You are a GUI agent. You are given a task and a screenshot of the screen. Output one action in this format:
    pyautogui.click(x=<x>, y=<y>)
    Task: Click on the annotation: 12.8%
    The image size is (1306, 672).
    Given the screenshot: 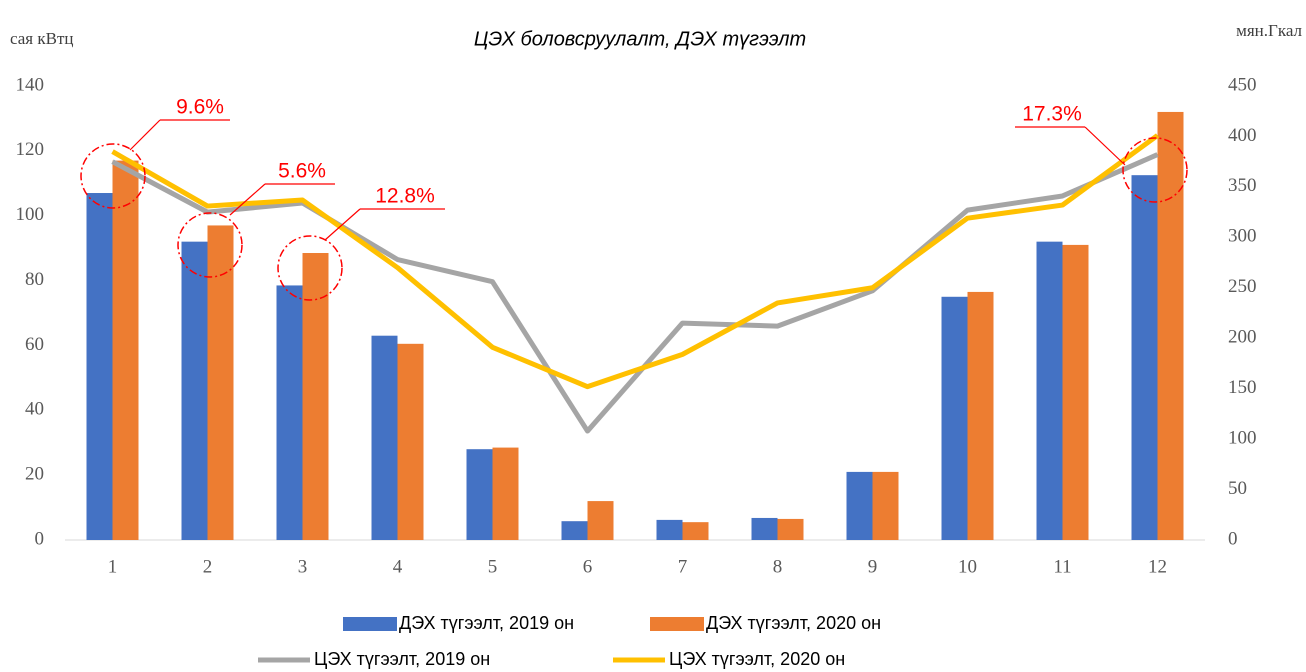 What is the action you would take?
    pyautogui.click(x=405, y=196)
    